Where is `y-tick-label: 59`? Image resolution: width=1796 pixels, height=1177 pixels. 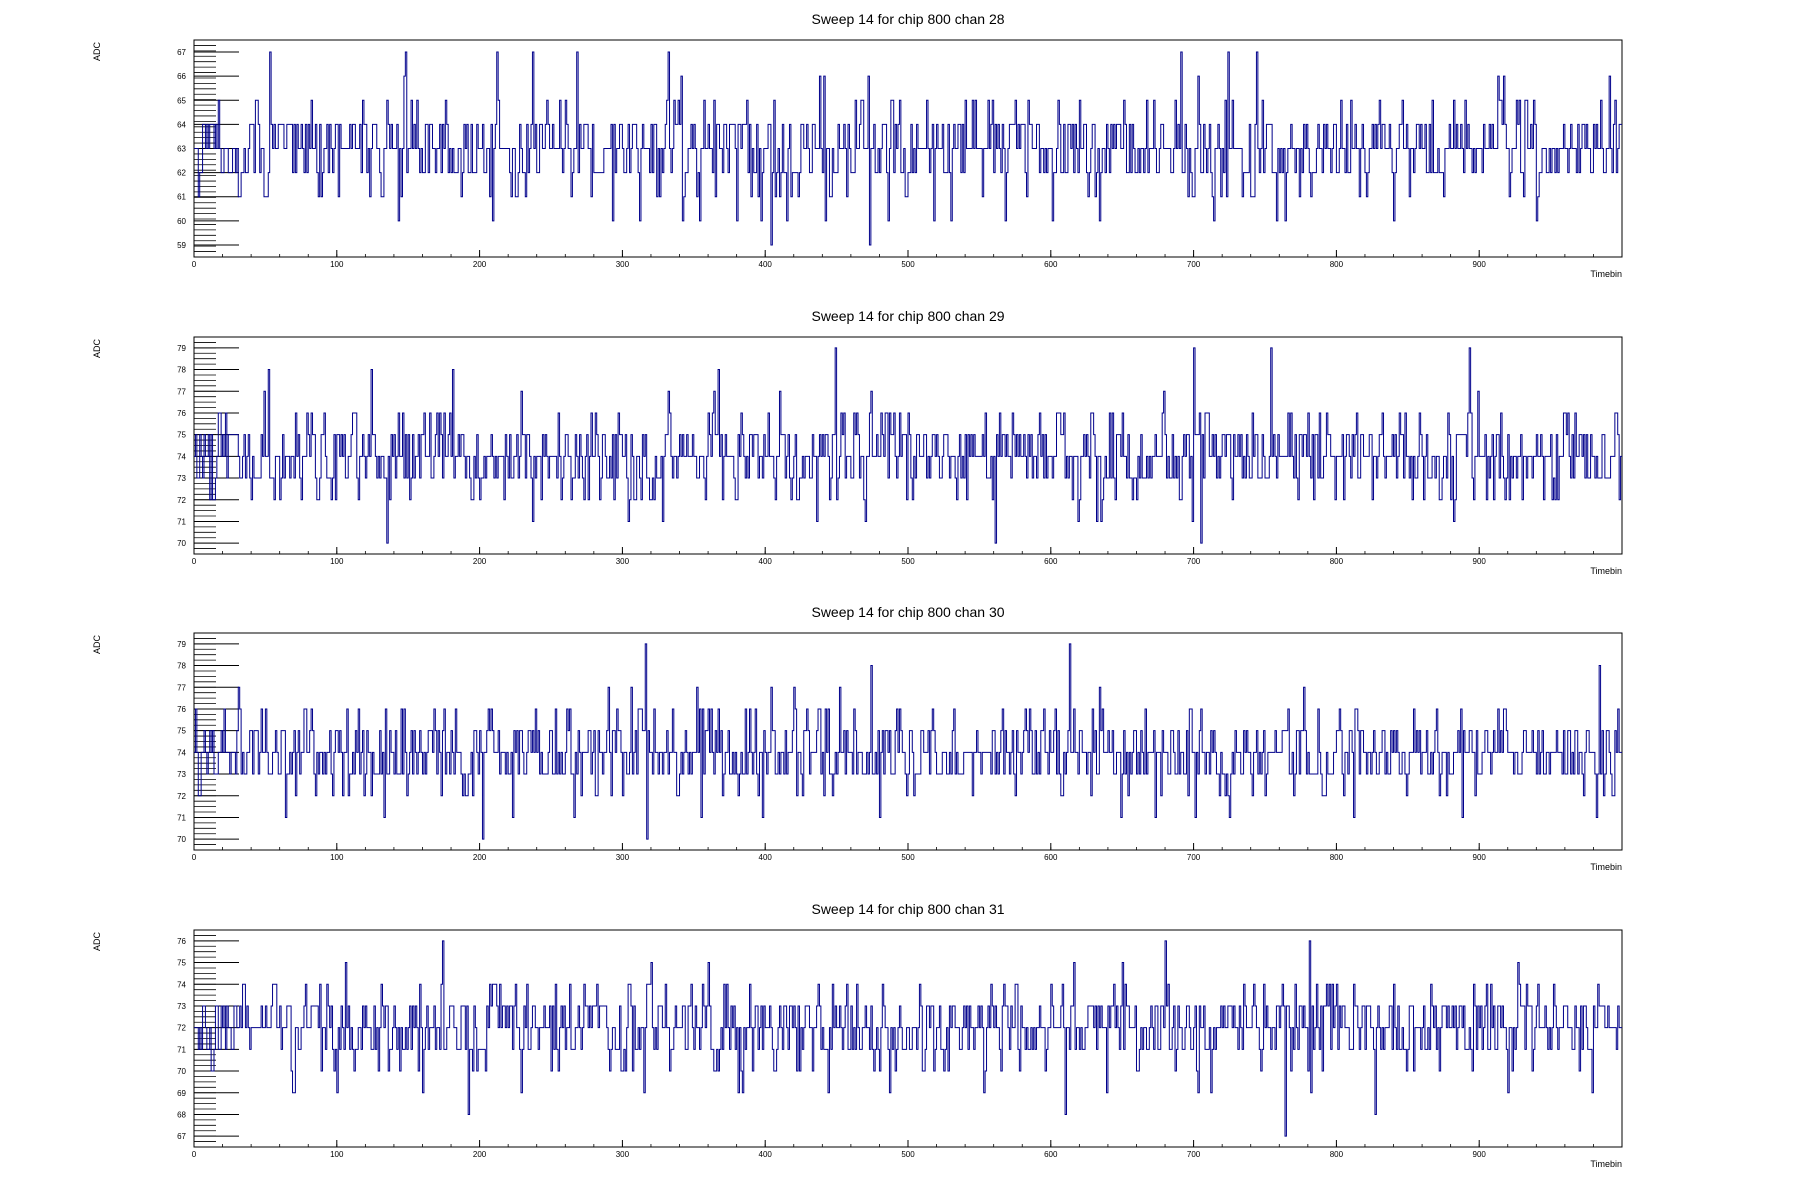 y-tick-label: 59 is located at coordinates (181, 245).